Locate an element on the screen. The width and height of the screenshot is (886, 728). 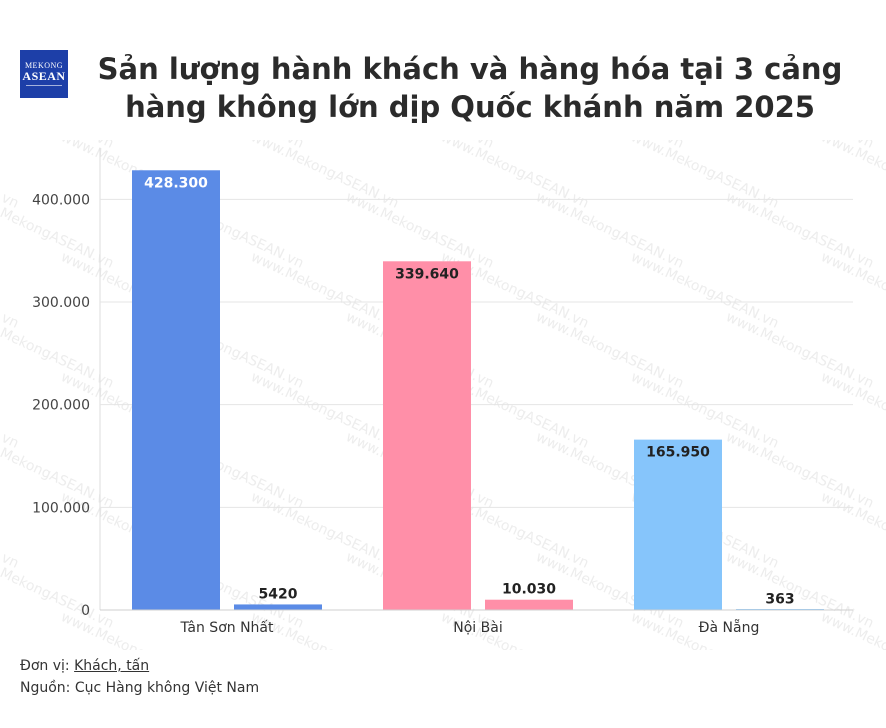
source-note: Nguồn: Cục Hàng không Việt Nam is located at coordinates (140, 688).